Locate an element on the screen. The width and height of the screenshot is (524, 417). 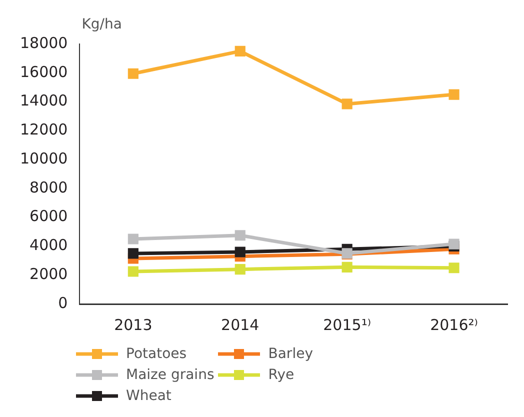
x-tick-label: 2016²⁾ is located at coordinates (454, 325).